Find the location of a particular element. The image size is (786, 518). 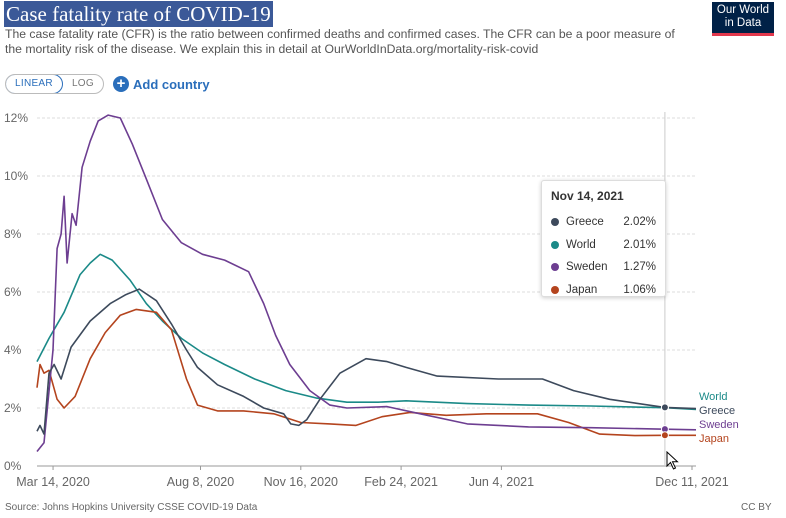

tooltip-row-sweden: Sweden 1.27% is located at coordinates (603, 267).